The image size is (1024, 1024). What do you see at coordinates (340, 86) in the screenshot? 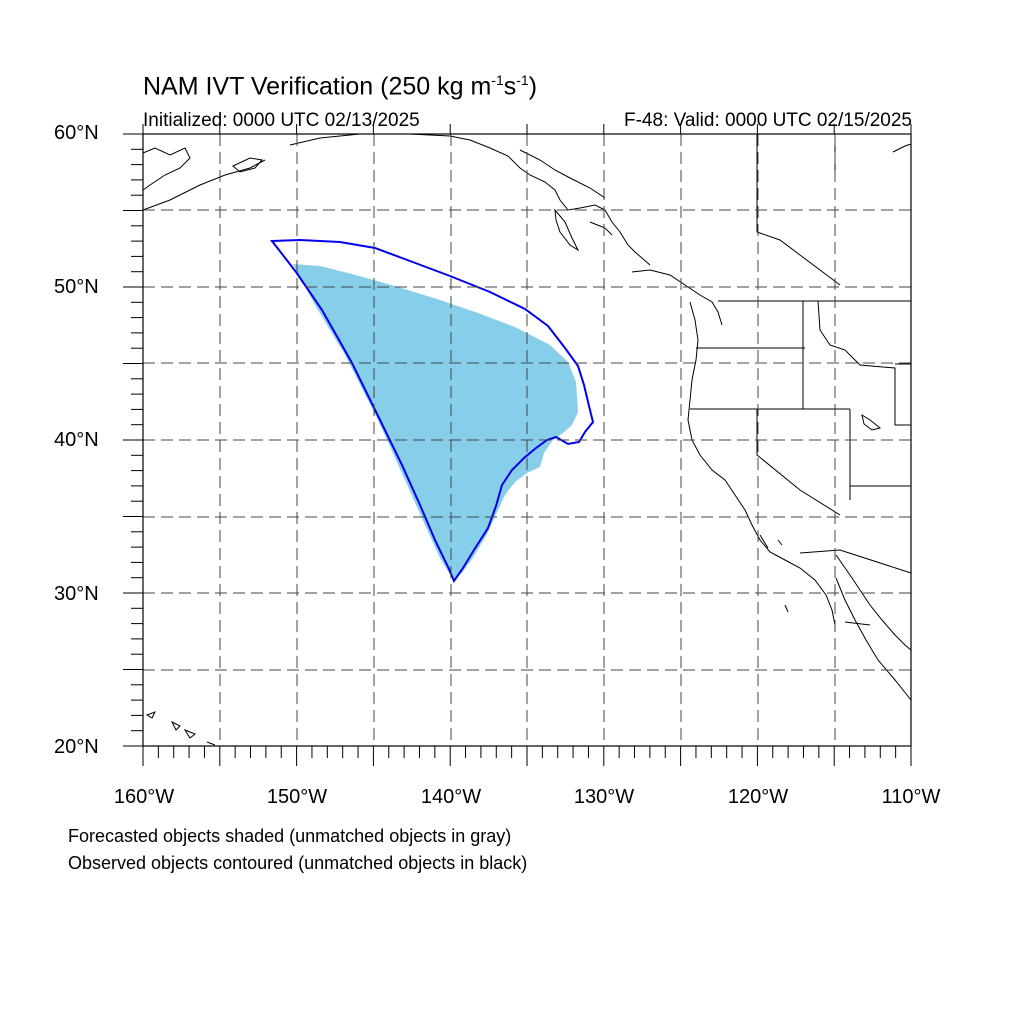
I see `map-title: NAM IVT Verification (250 kg m-1s-1)` at bounding box center [340, 86].